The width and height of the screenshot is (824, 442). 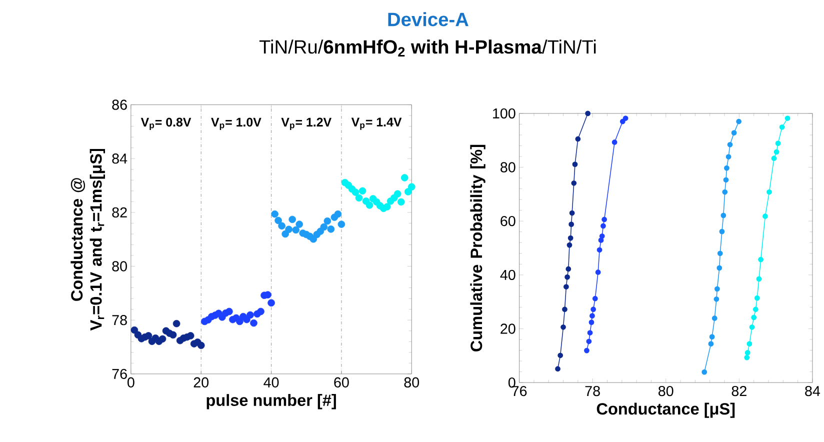 I want to click on annotation: V$_{p}$= 0.8V, so click(x=166, y=124).